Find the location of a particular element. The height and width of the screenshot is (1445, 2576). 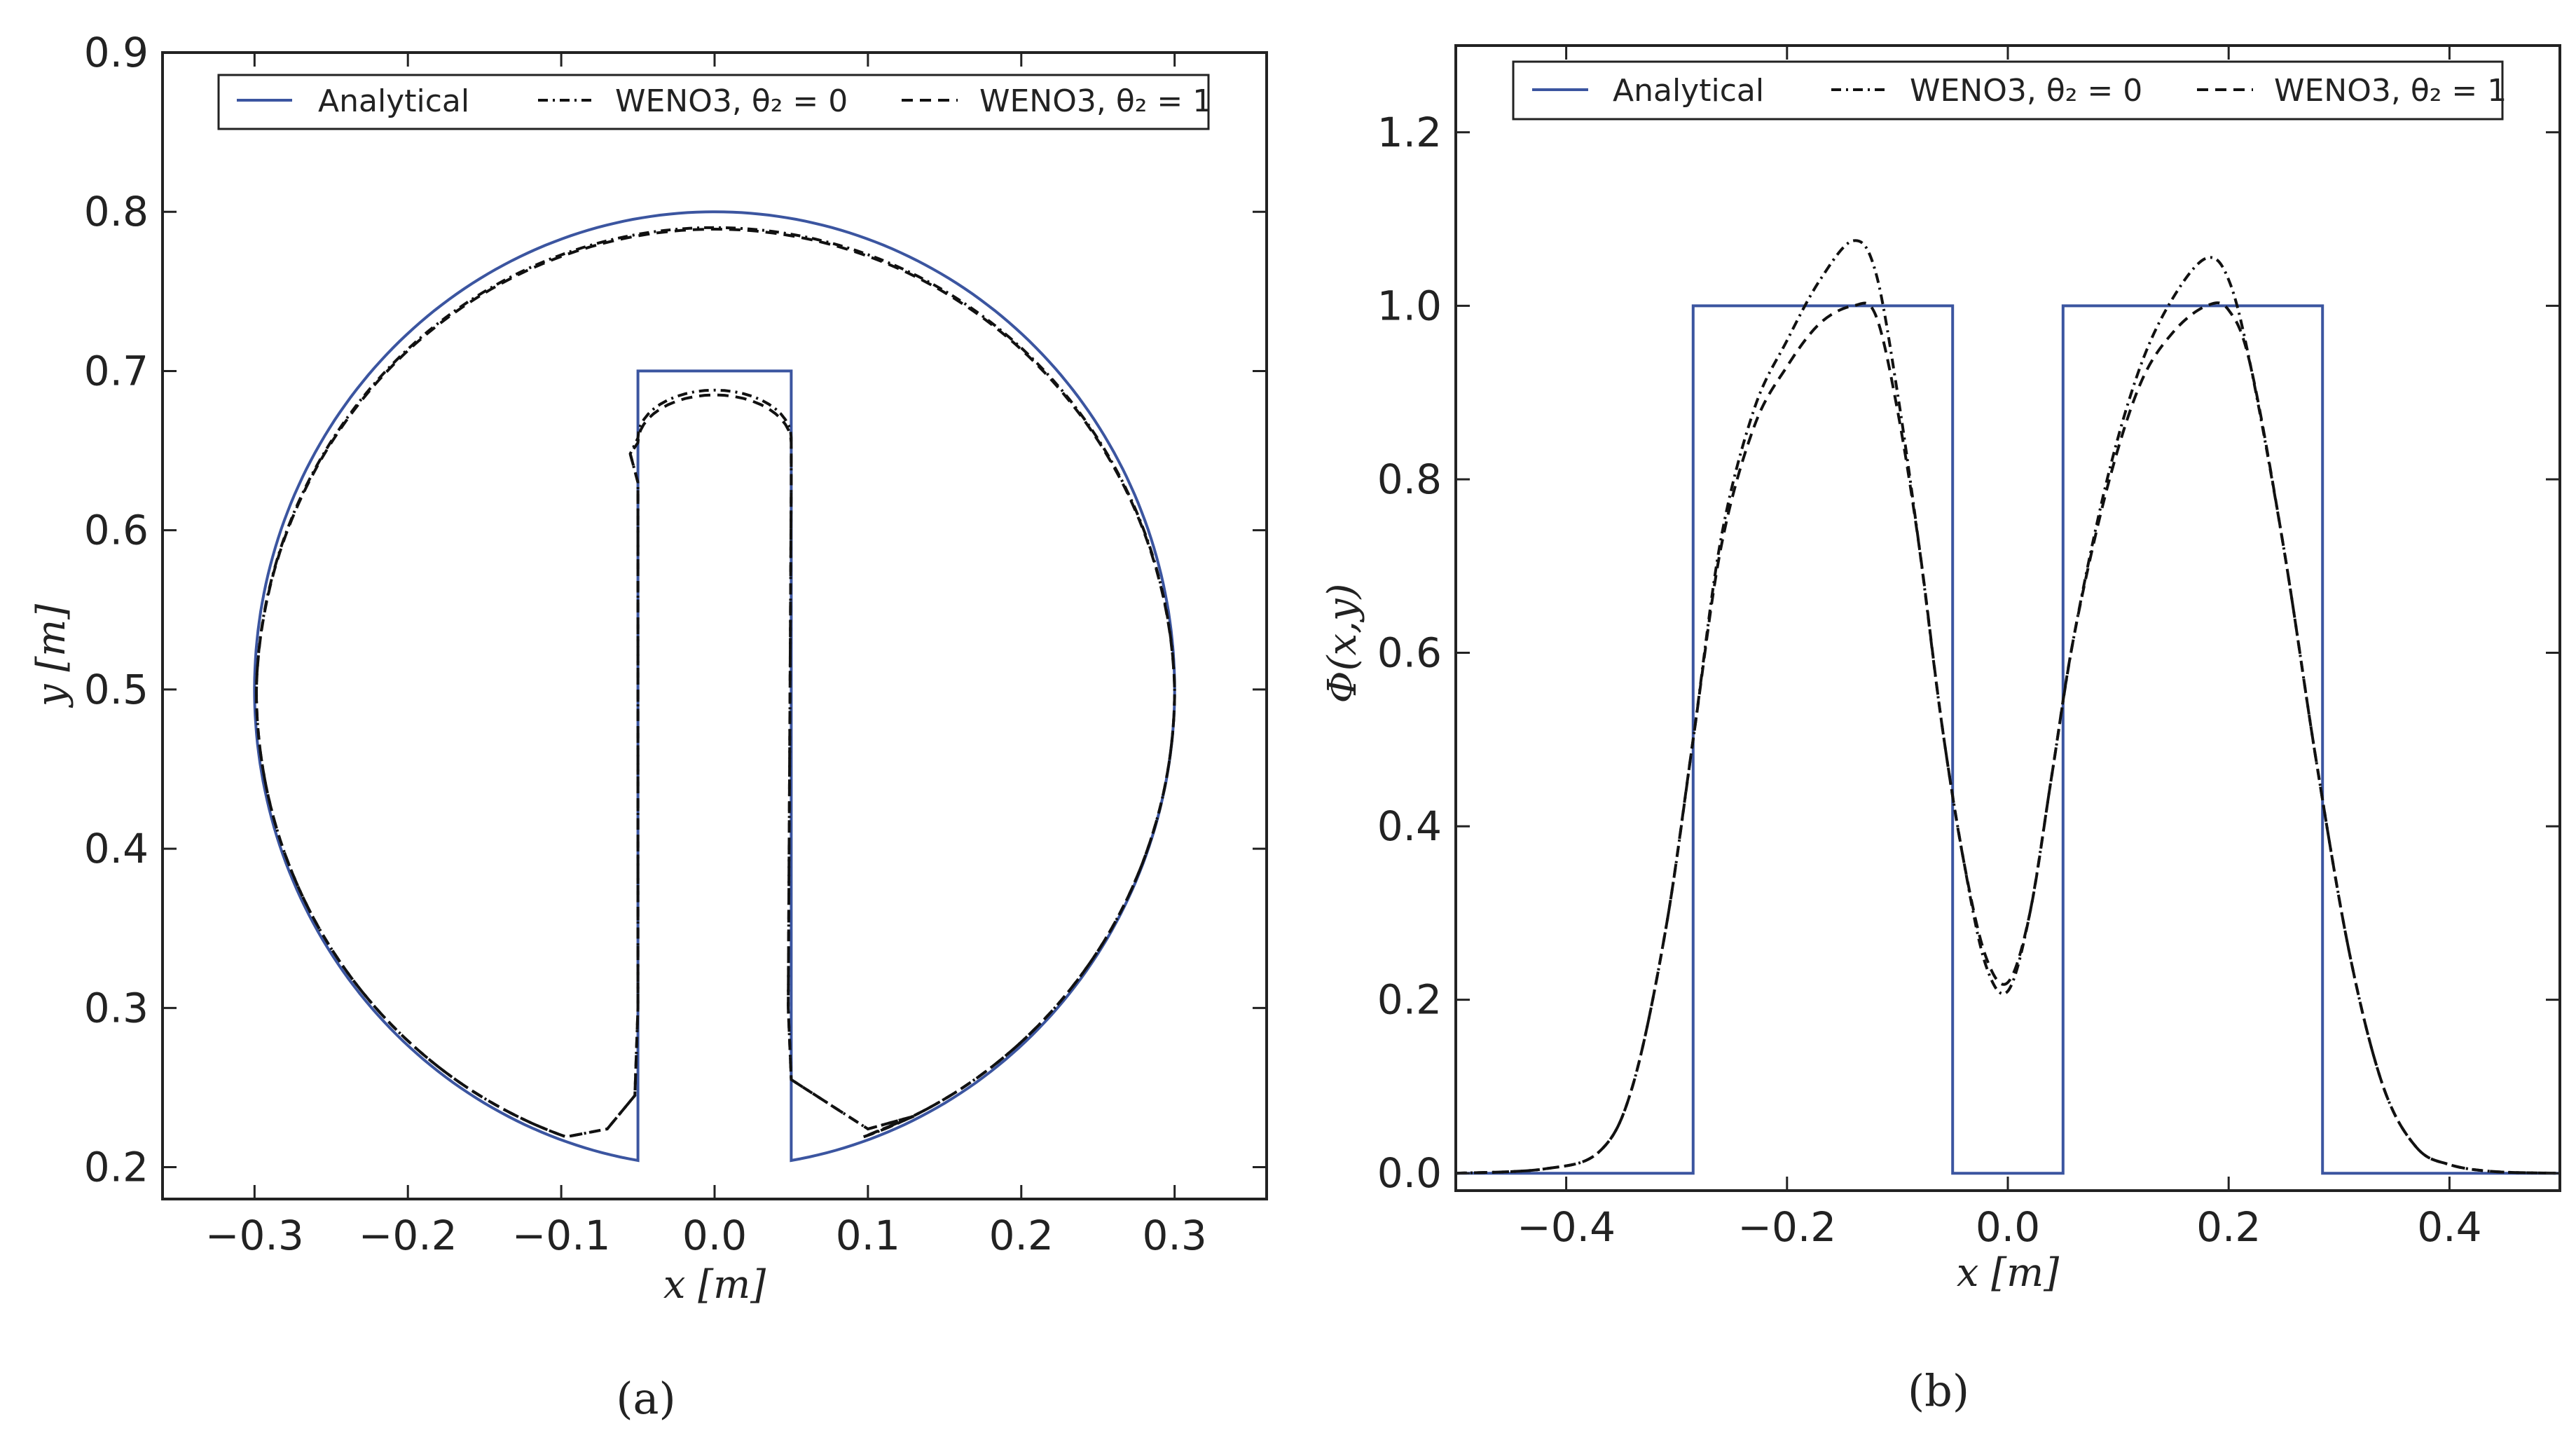

panel-a-label: (a) is located at coordinates (645, 1398).